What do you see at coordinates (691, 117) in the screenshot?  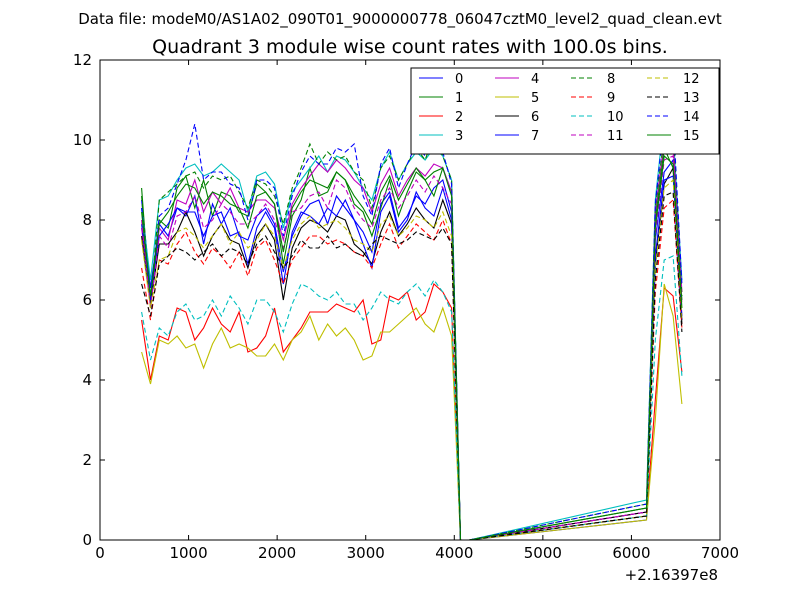 I see `legend-label: 14` at bounding box center [691, 117].